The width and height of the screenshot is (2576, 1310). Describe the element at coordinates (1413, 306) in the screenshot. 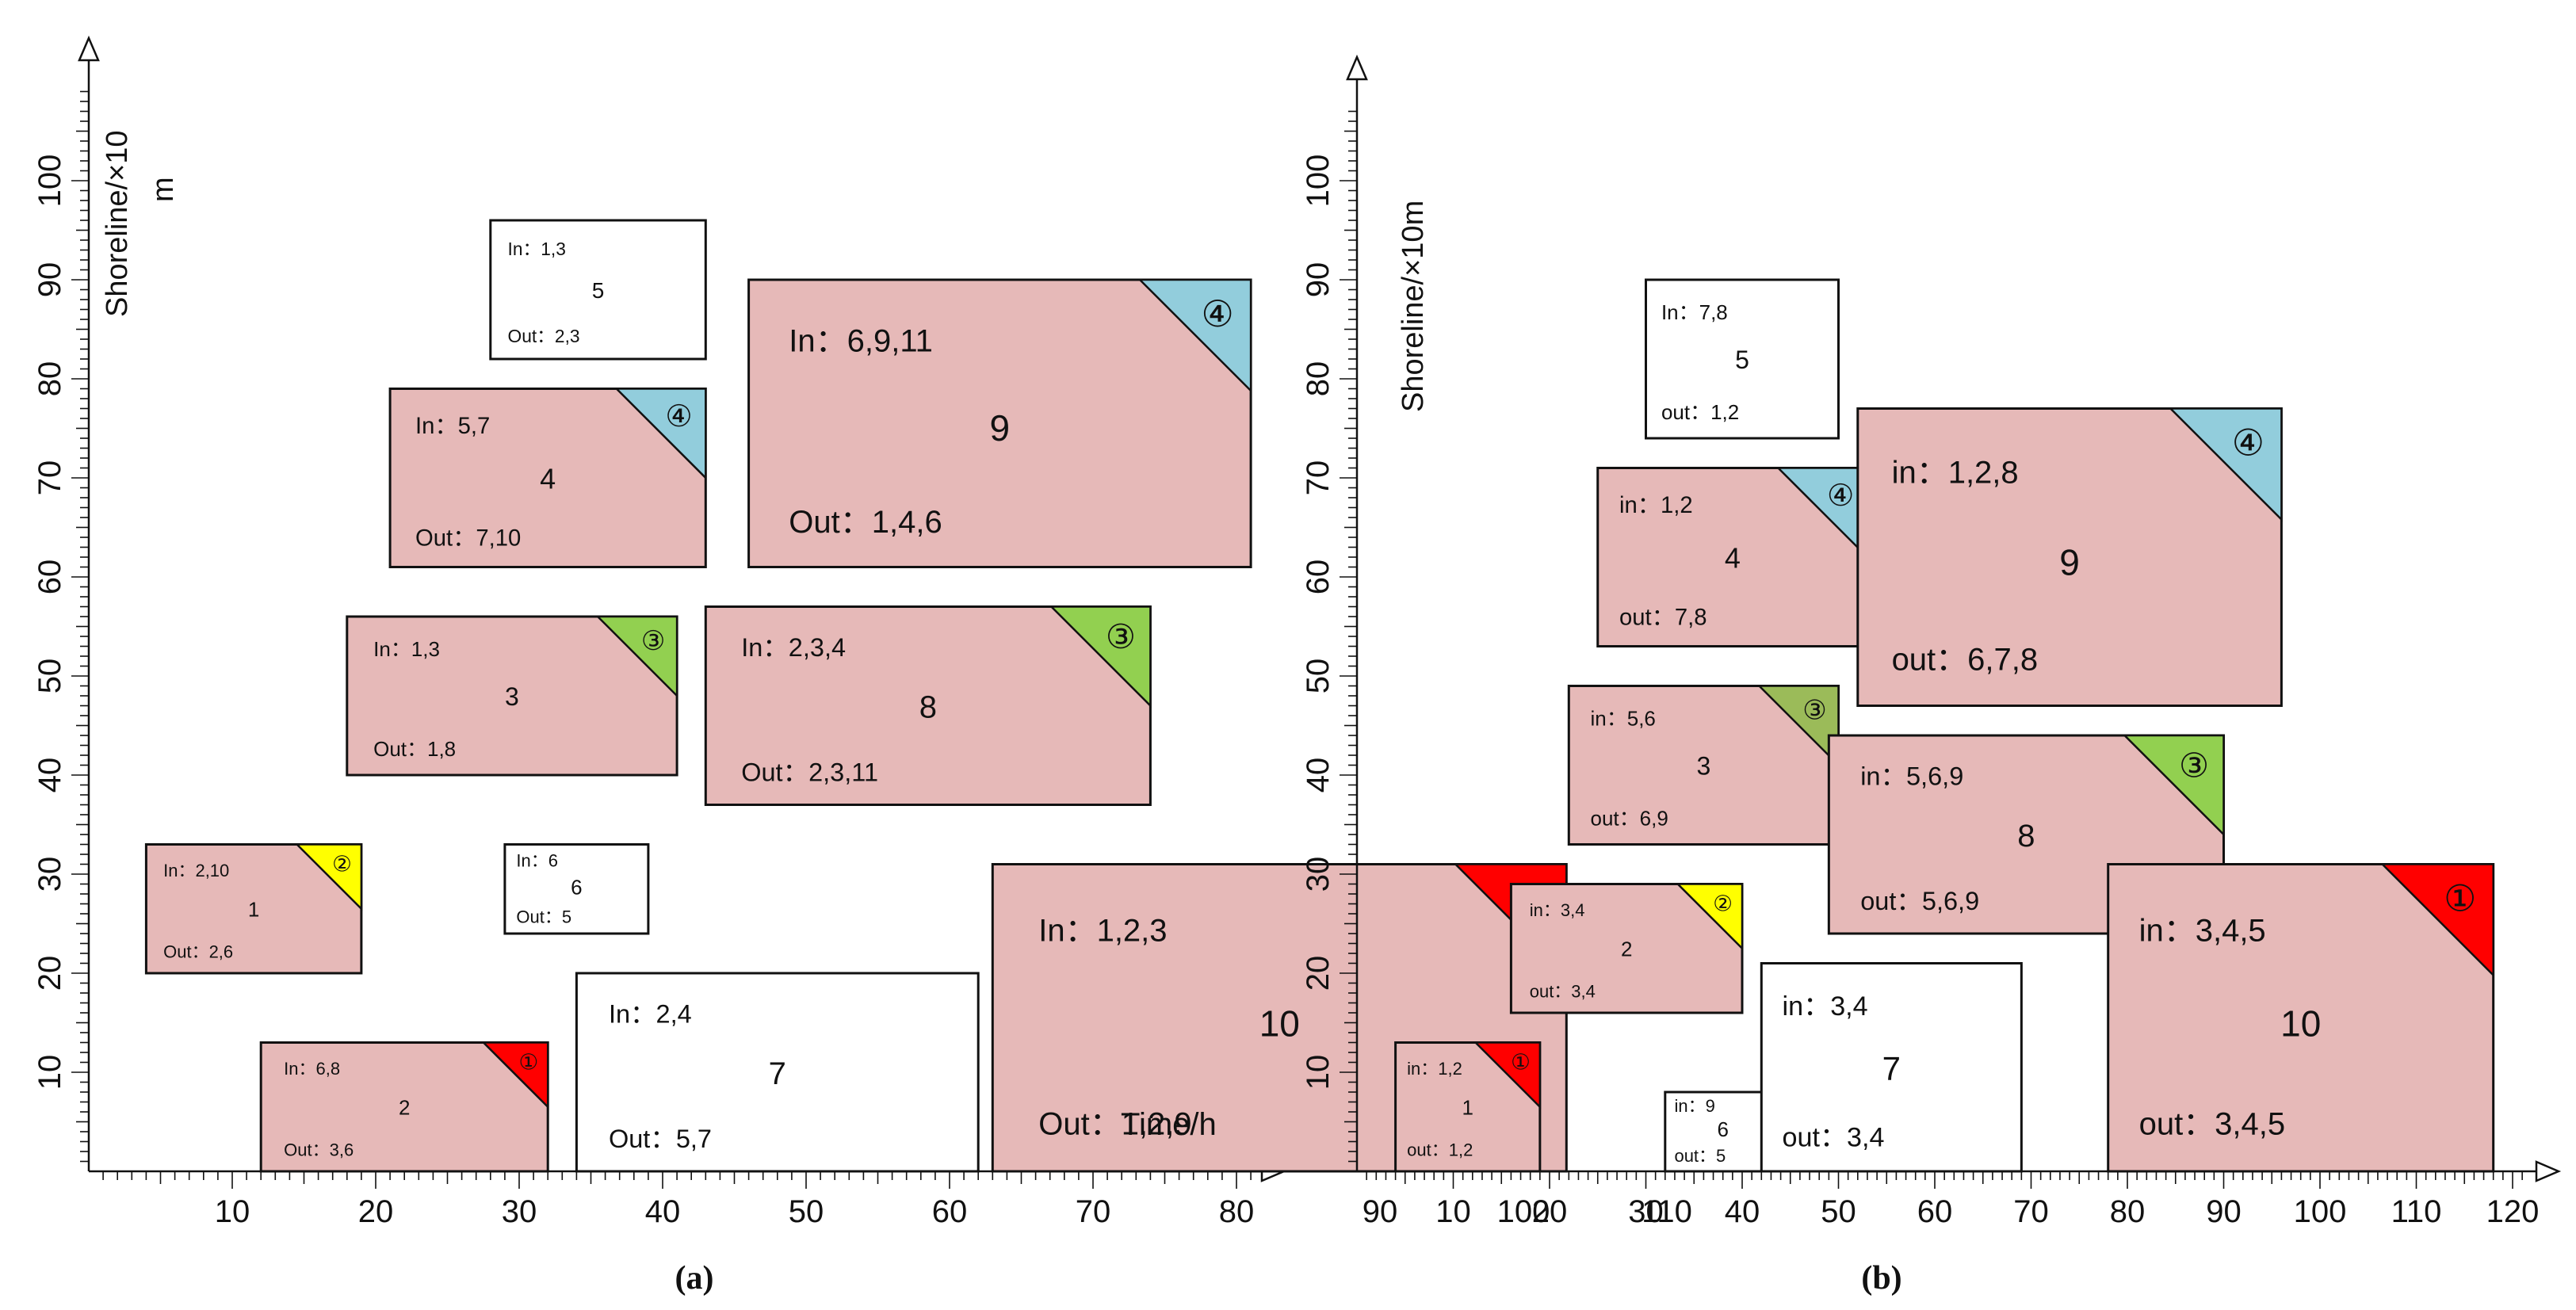

I see `panel-b-y-label: Shoreline/×10m` at that location.